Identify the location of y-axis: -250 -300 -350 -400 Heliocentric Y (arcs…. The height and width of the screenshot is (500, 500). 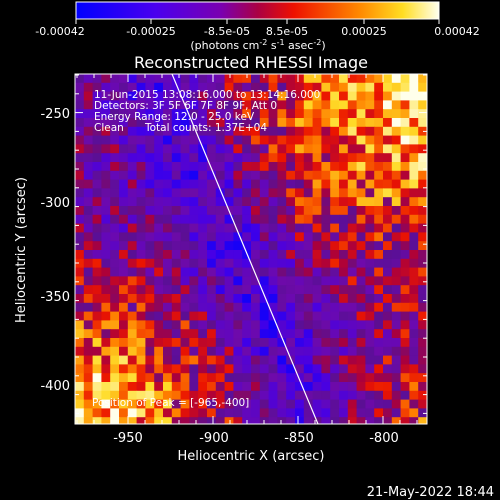
(42, 250).